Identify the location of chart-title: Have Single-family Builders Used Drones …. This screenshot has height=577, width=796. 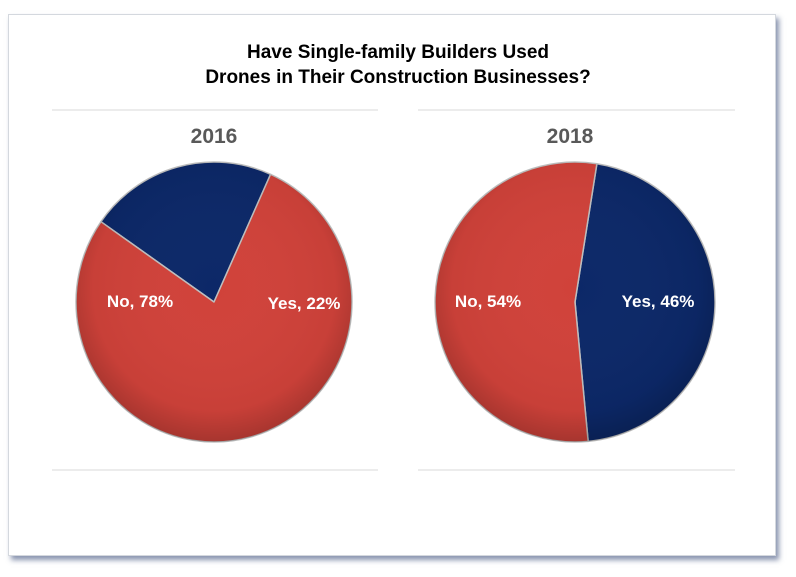
(398, 65).